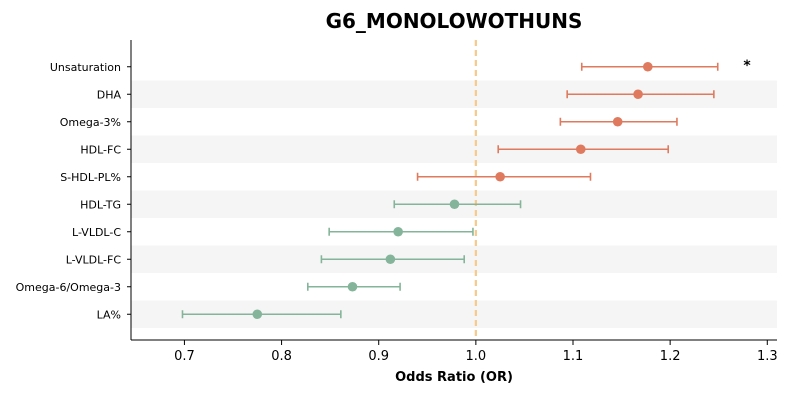 Image resolution: width=800 pixels, height=400 pixels. I want to click on x-tick-label: 0.7, so click(184, 356).